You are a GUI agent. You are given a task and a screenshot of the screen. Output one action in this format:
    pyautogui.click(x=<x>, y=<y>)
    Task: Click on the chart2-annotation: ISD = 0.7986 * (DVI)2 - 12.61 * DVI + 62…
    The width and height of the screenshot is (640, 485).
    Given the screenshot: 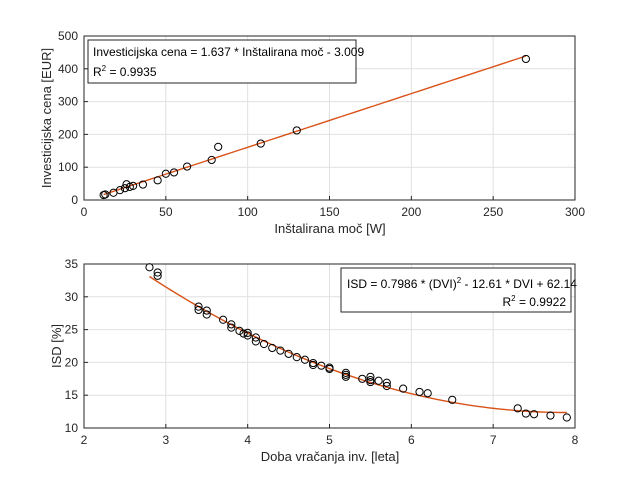 What is the action you would take?
    pyautogui.click(x=458, y=290)
    